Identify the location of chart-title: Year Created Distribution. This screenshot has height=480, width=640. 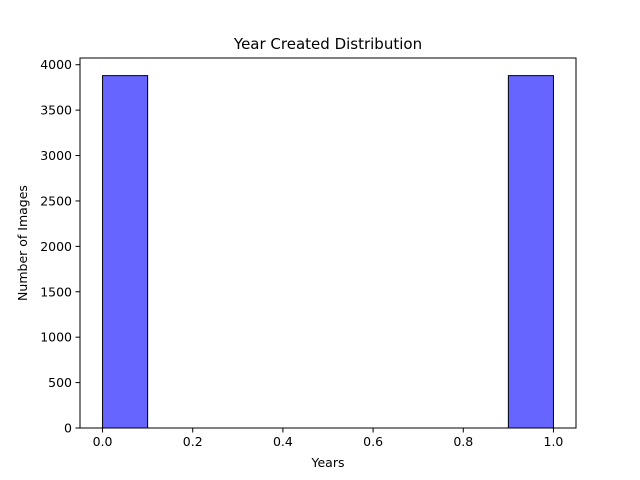
(327, 44).